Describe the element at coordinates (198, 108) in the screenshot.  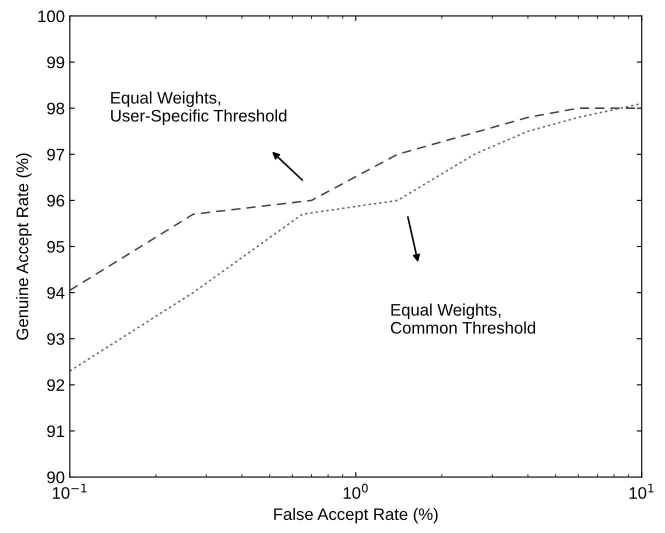
I see `annotation: Equal Weights, User-Specific Threshold` at that location.